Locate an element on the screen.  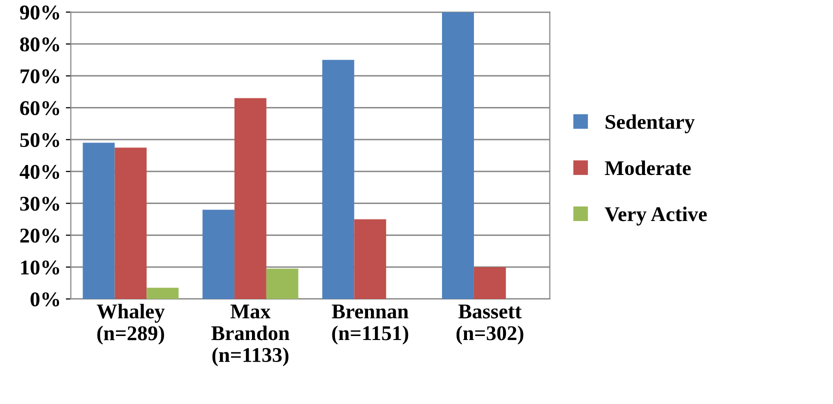
y-tick-label: 90% is located at coordinates (40, 12).